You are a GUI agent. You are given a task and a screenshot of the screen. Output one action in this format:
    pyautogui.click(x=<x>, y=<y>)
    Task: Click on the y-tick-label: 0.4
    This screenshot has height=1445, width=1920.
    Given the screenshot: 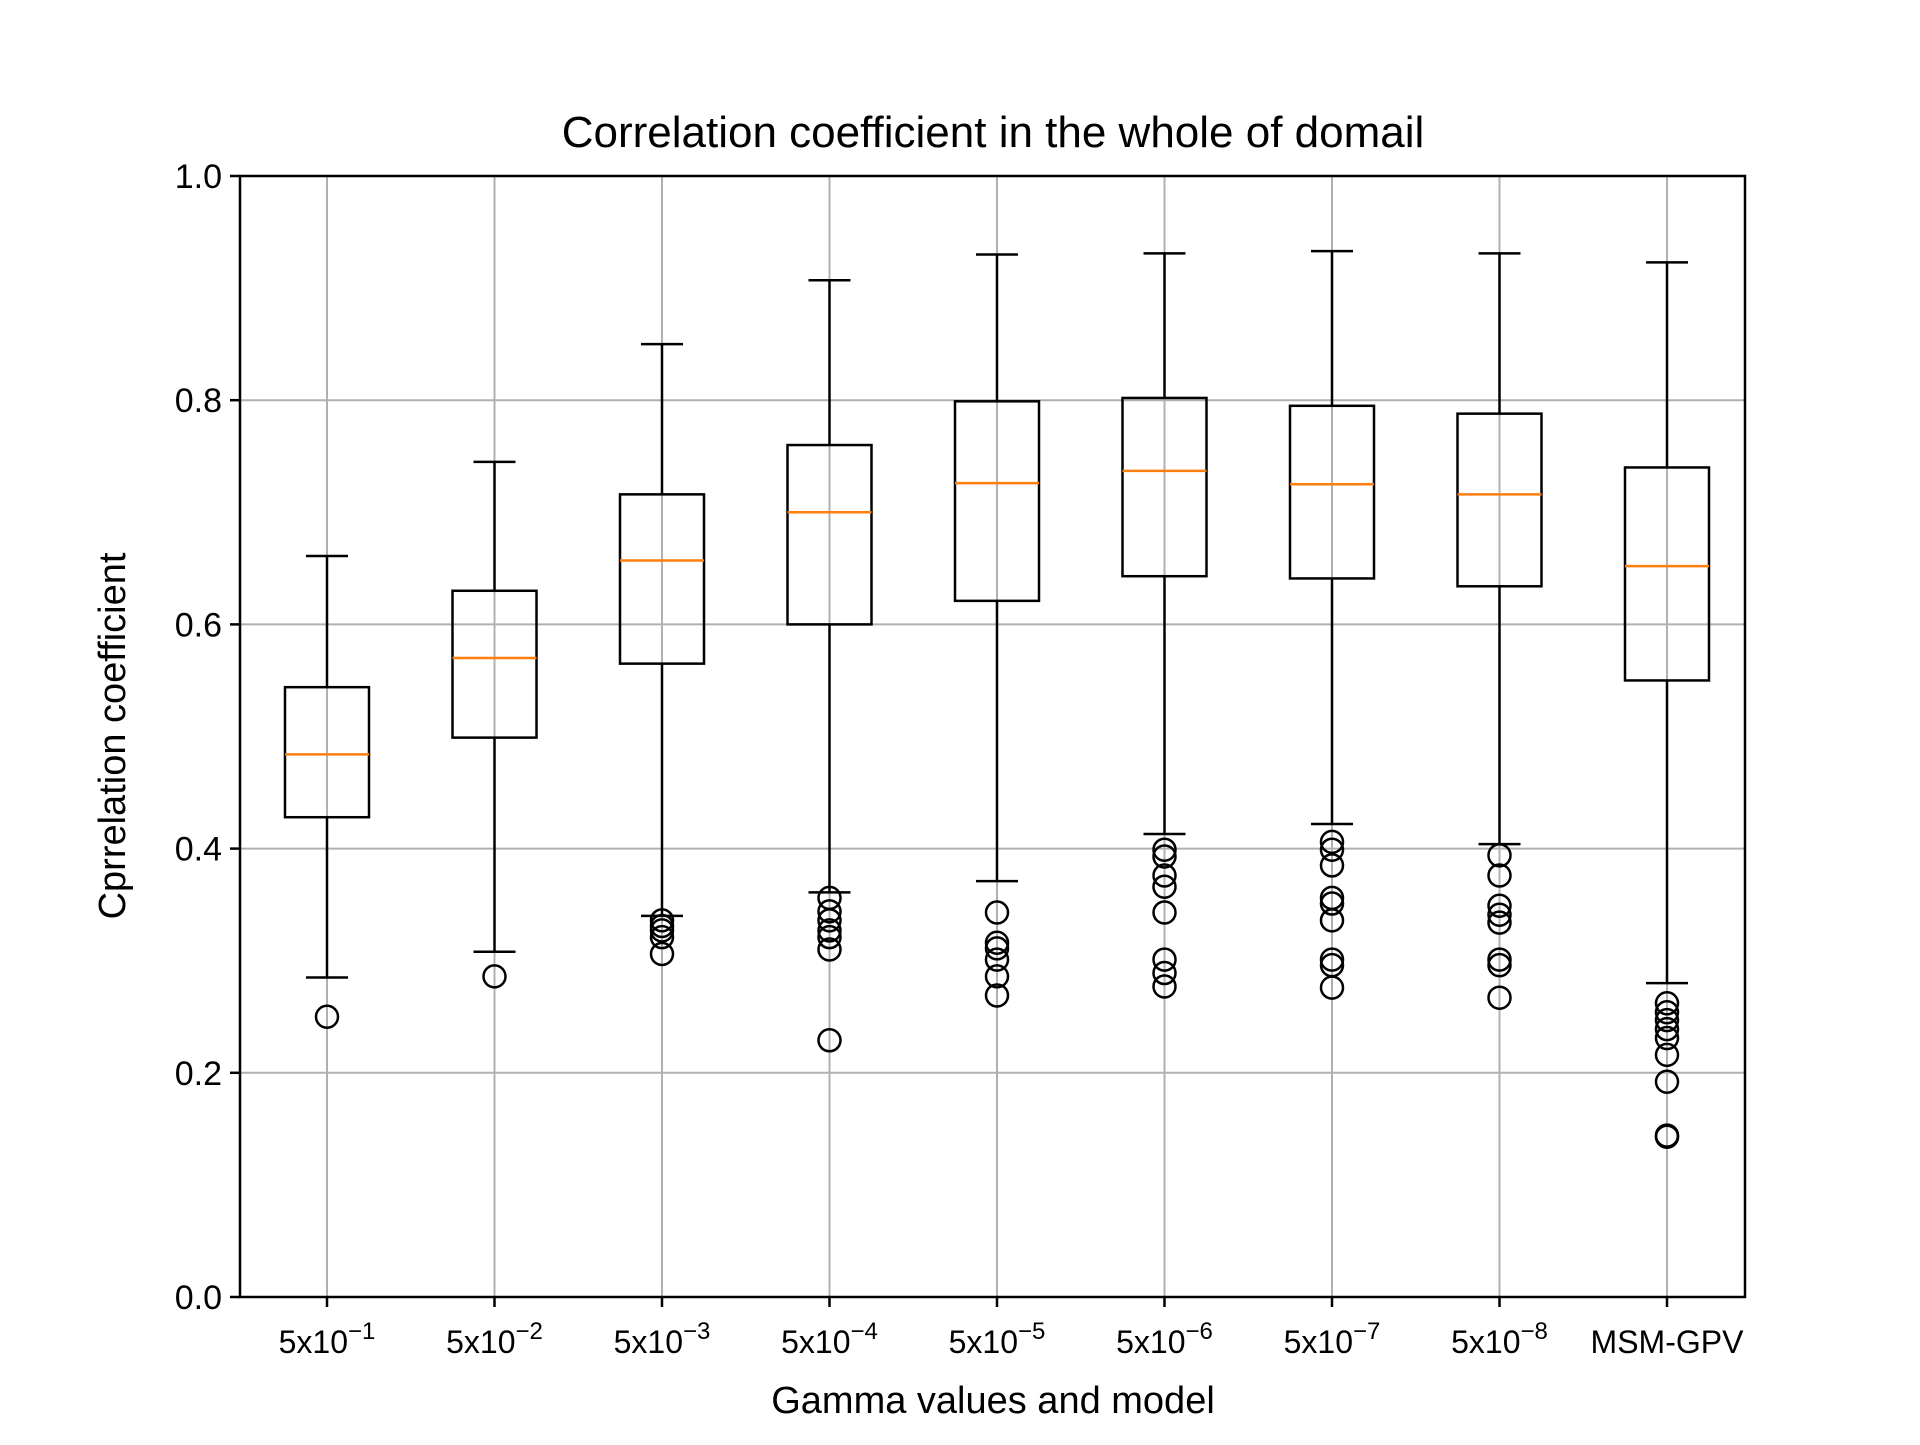 What is the action you would take?
    pyautogui.click(x=198, y=850)
    